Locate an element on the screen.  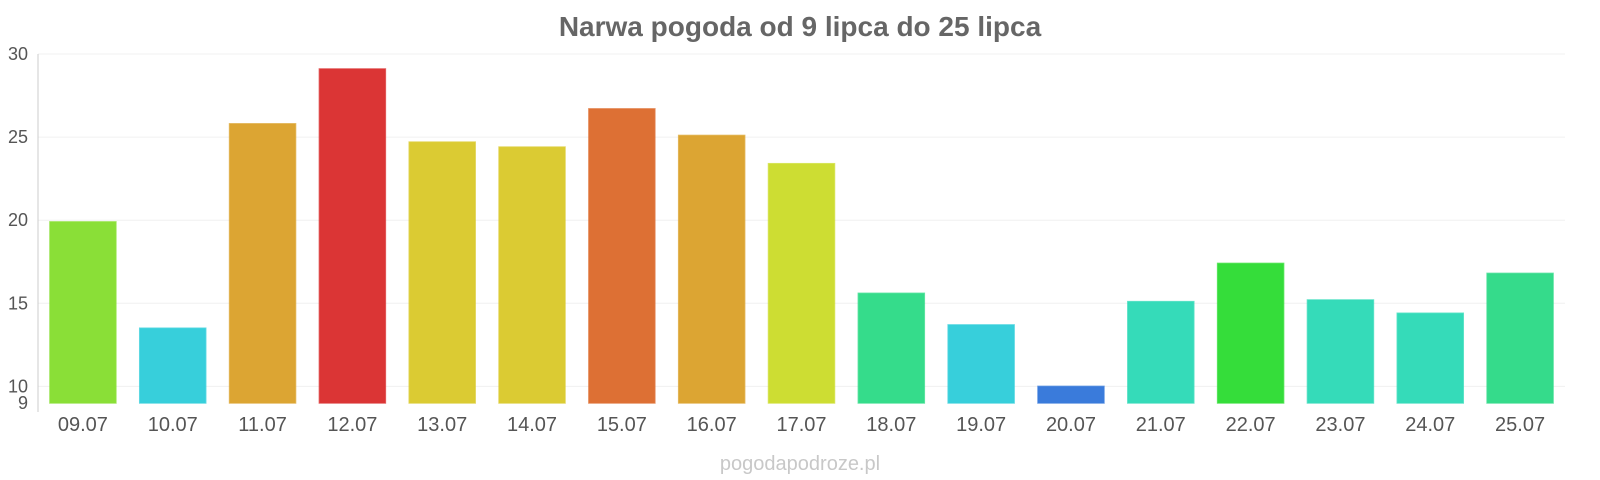
bar-21.07 is located at coordinates (1161, 352).